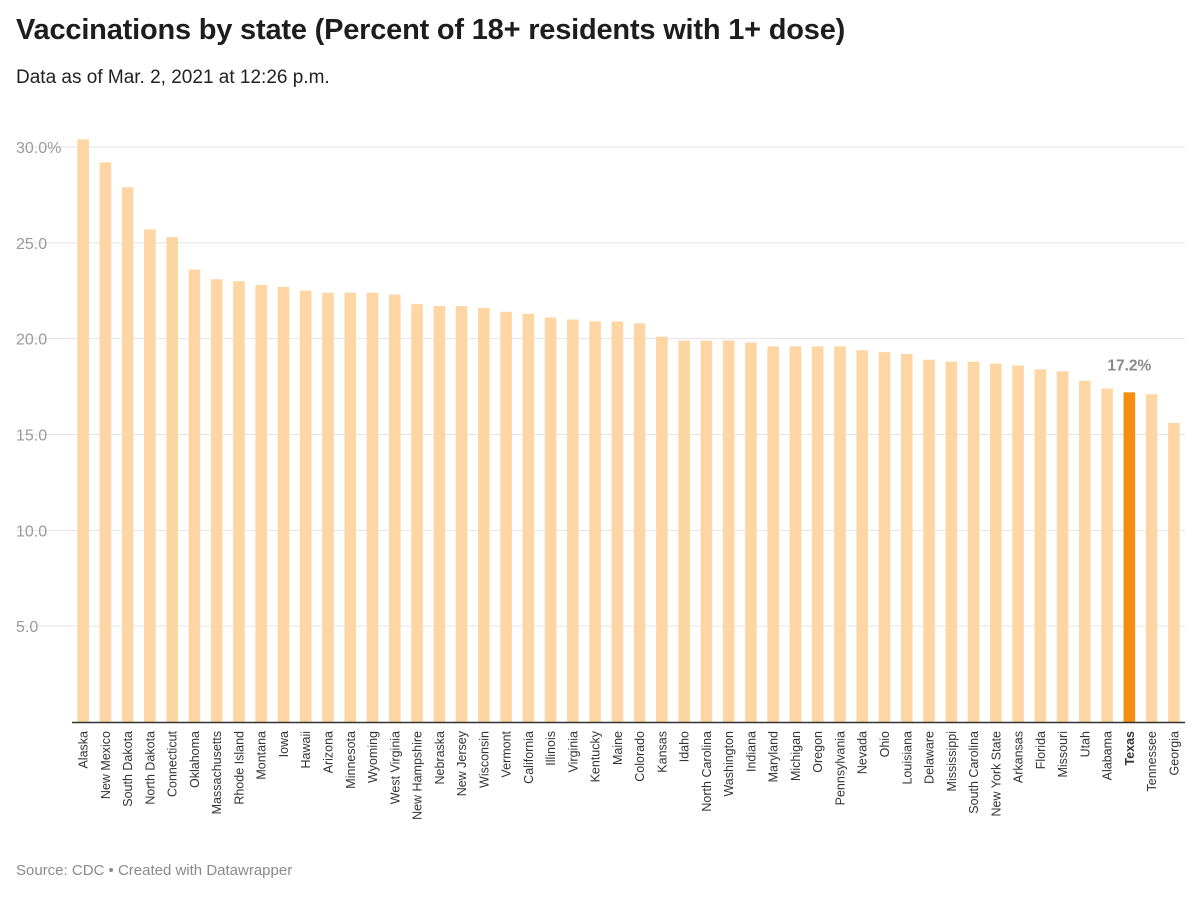  What do you see at coordinates (439, 514) in the screenshot?
I see `bar-nebraska` at bounding box center [439, 514].